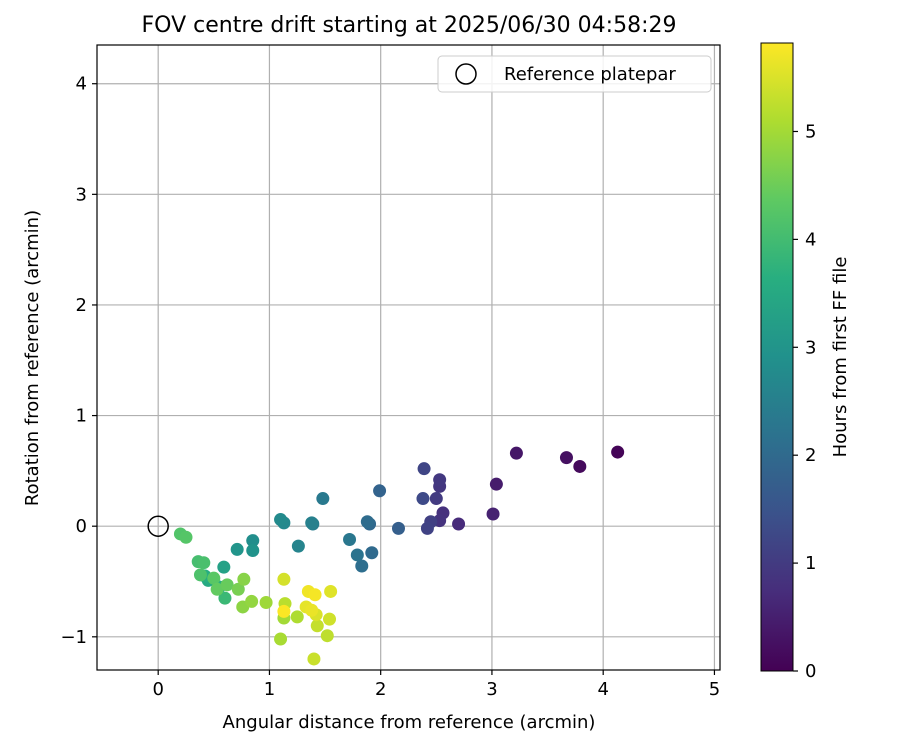 The height and width of the screenshot is (750, 900). What do you see at coordinates (81, 194) in the screenshot?
I see `y-tick-label: 3` at bounding box center [81, 194].